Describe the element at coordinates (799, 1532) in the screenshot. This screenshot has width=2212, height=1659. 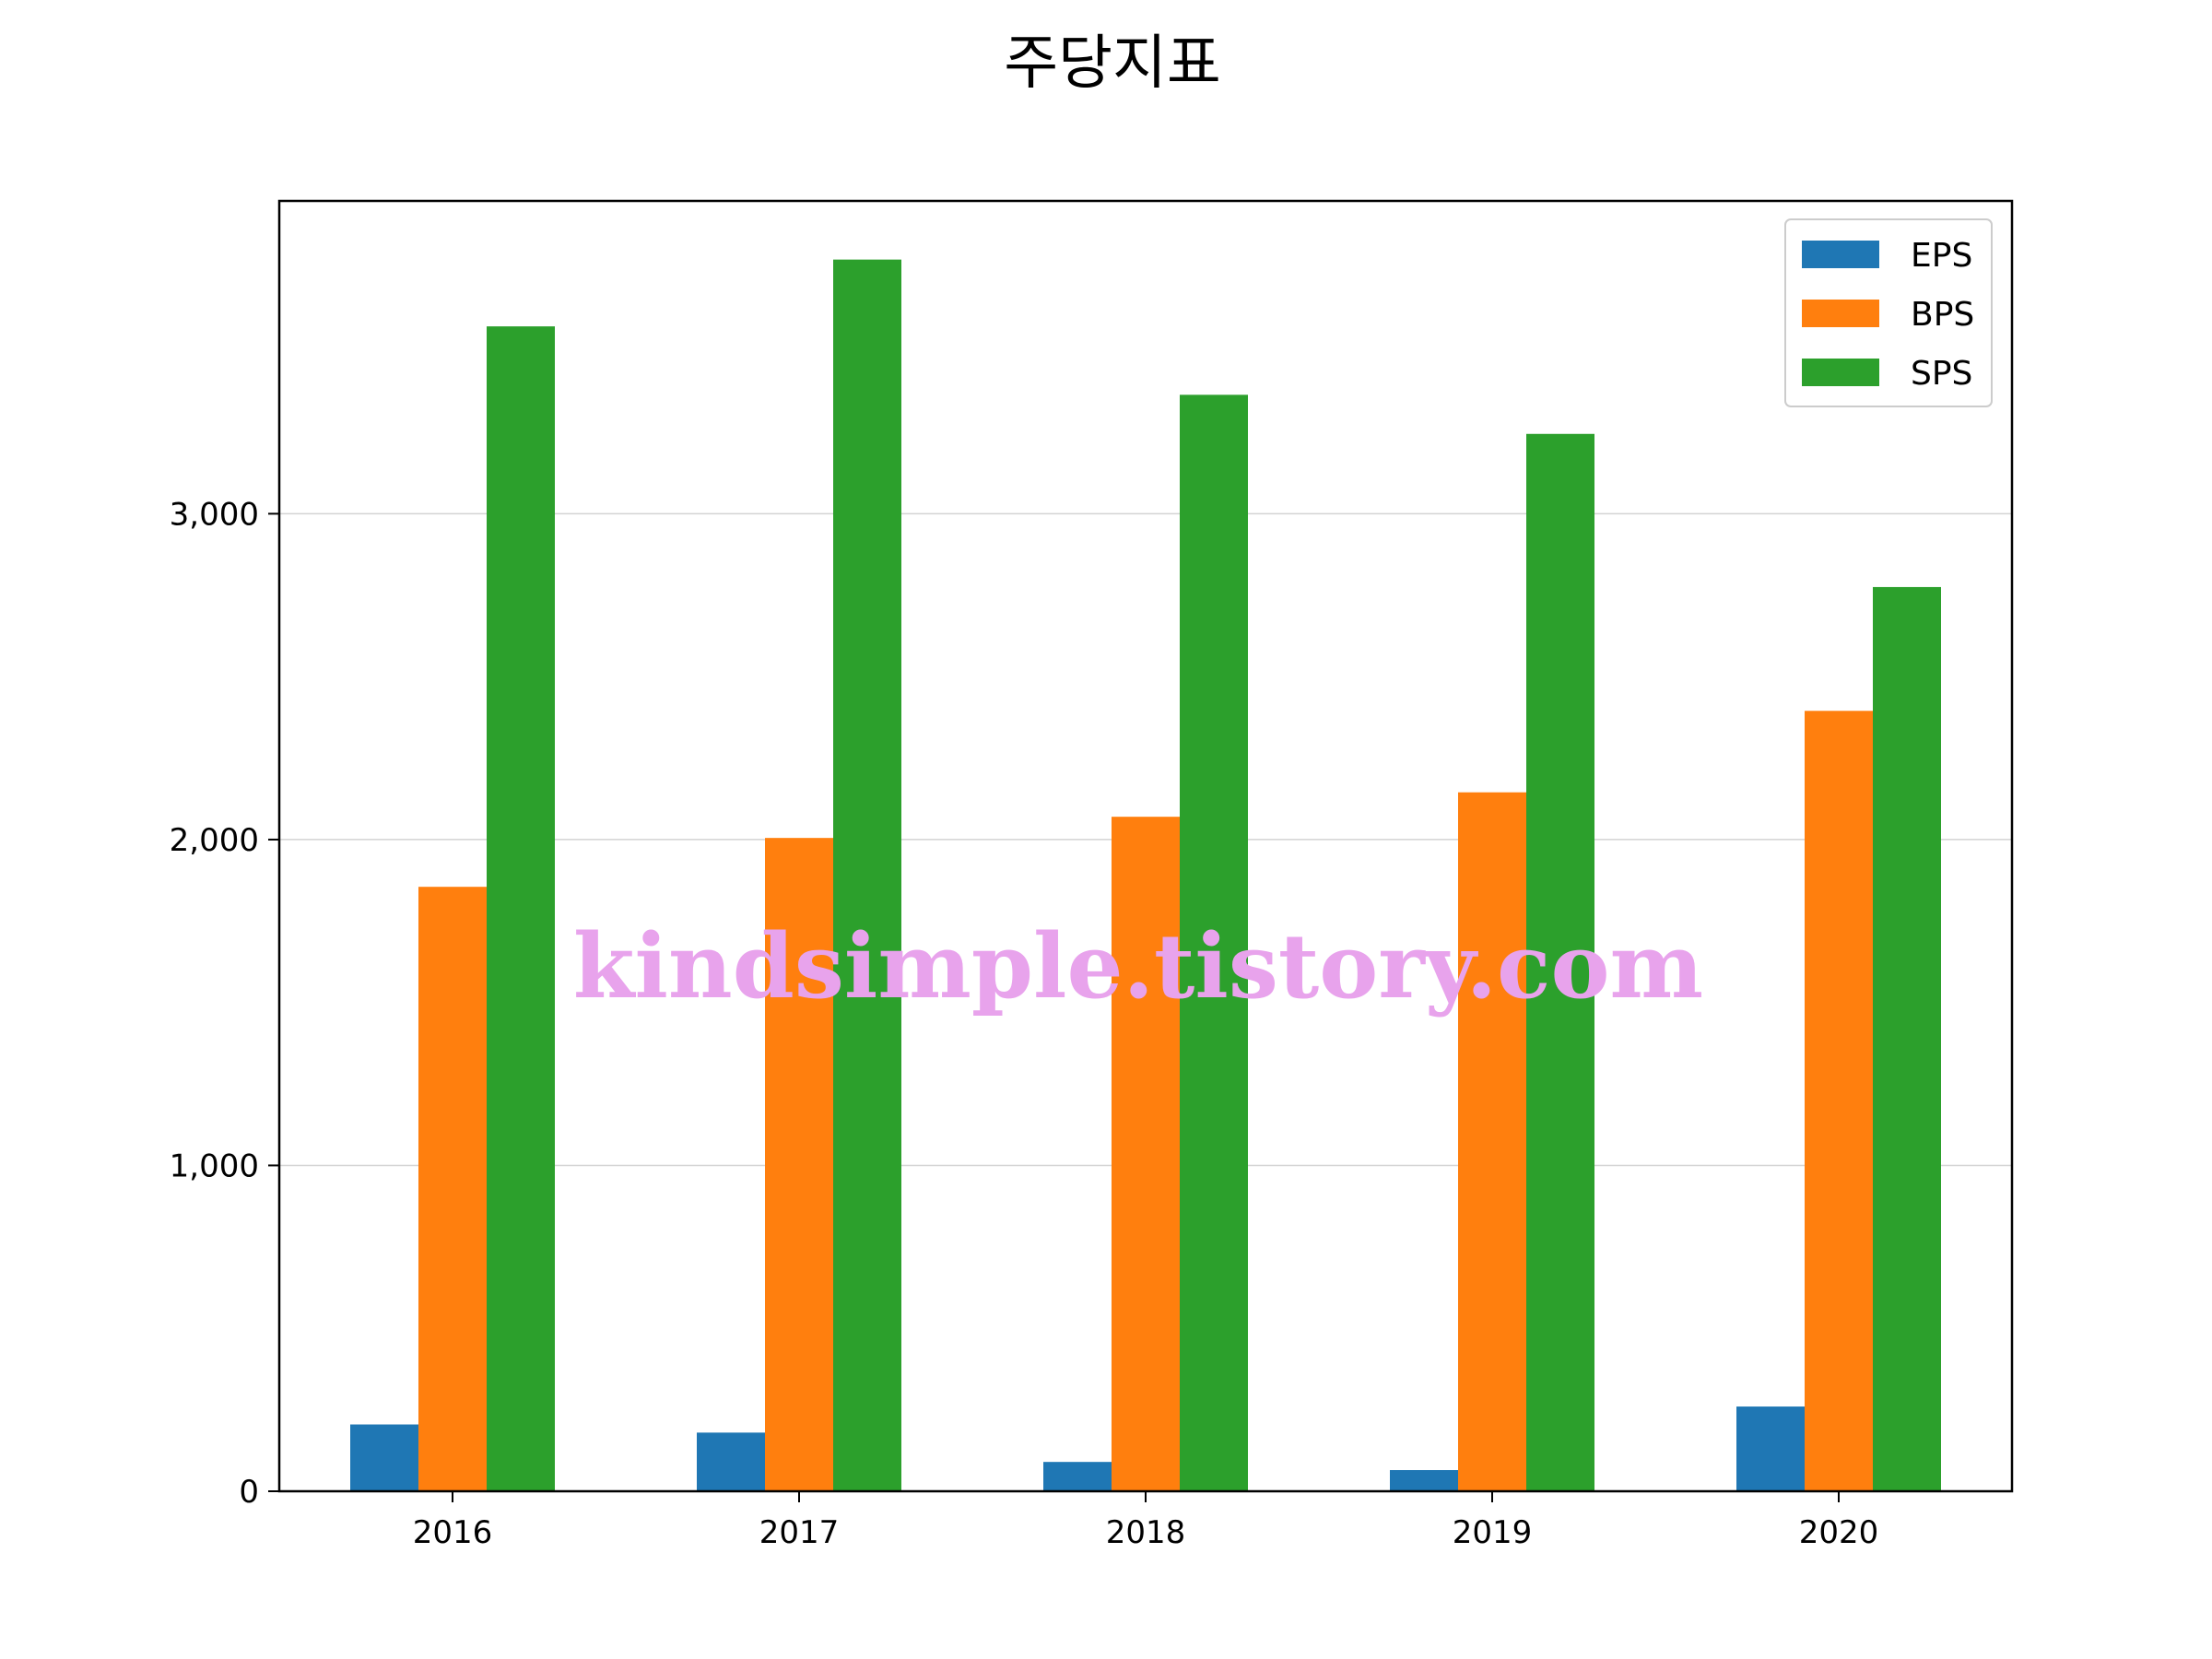
I see `x-tick-label: 2017` at that location.